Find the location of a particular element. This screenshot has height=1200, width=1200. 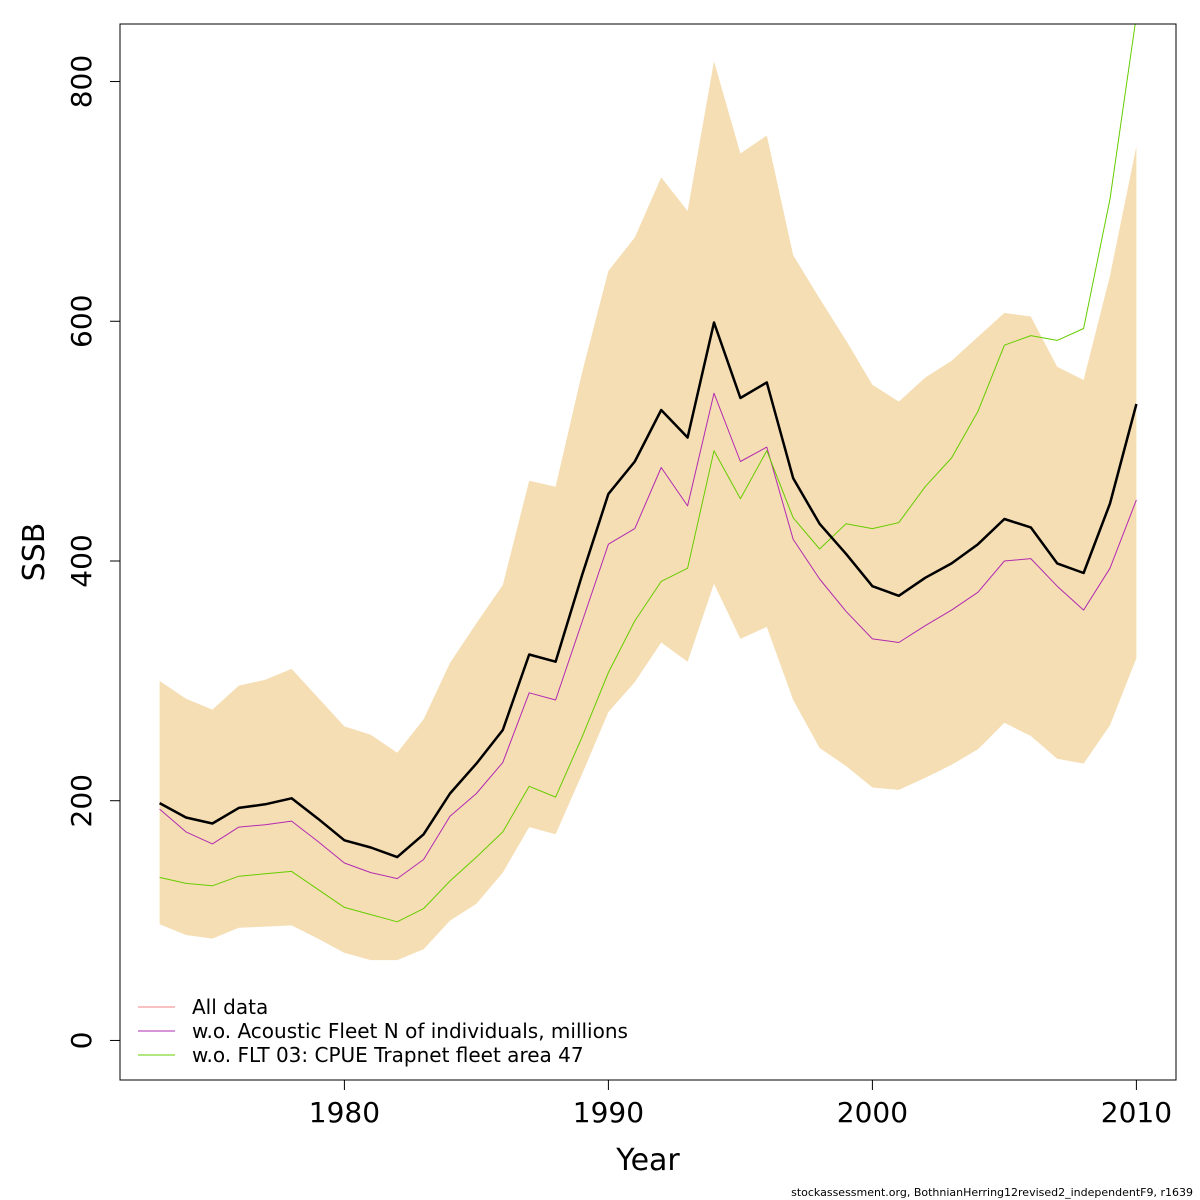

x-tick-label: 2010 is located at coordinates (1136, 1112).